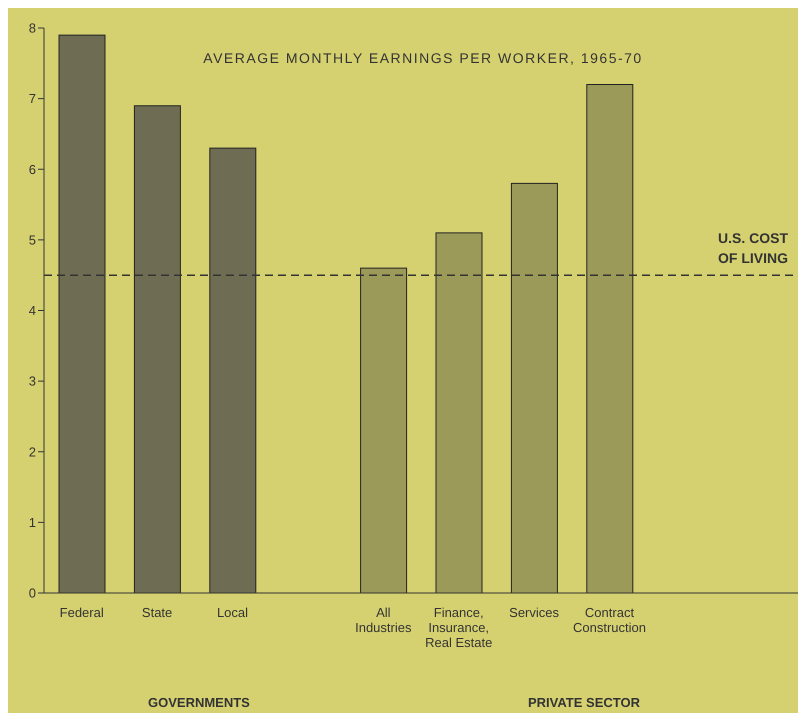  What do you see at coordinates (82, 612) in the screenshot?
I see `x-tick-label: Federal` at bounding box center [82, 612].